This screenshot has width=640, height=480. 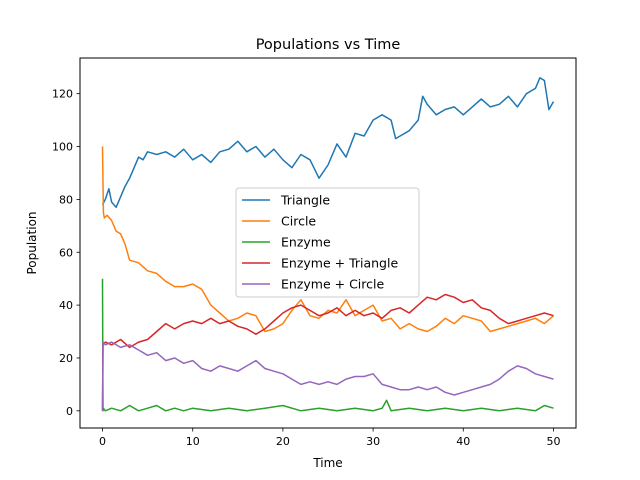 I want to click on legend-label: Triangle, so click(x=305, y=200).